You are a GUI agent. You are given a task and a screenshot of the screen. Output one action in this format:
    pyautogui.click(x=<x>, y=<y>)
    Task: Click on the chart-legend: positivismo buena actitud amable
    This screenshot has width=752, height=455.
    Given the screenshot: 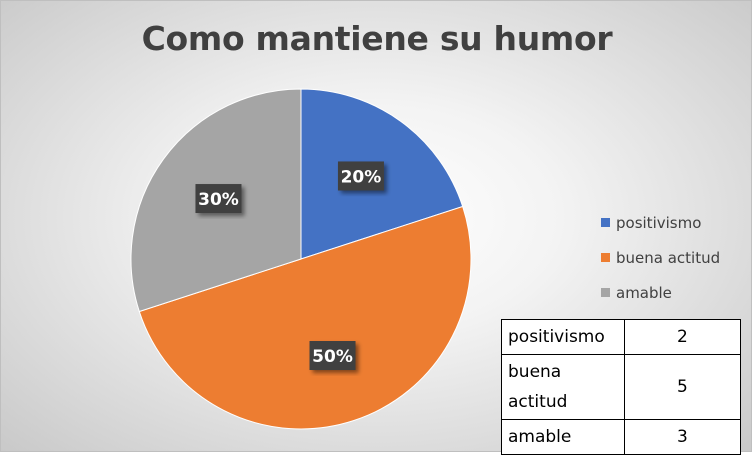 What is the action you would take?
    pyautogui.click(x=671, y=257)
    